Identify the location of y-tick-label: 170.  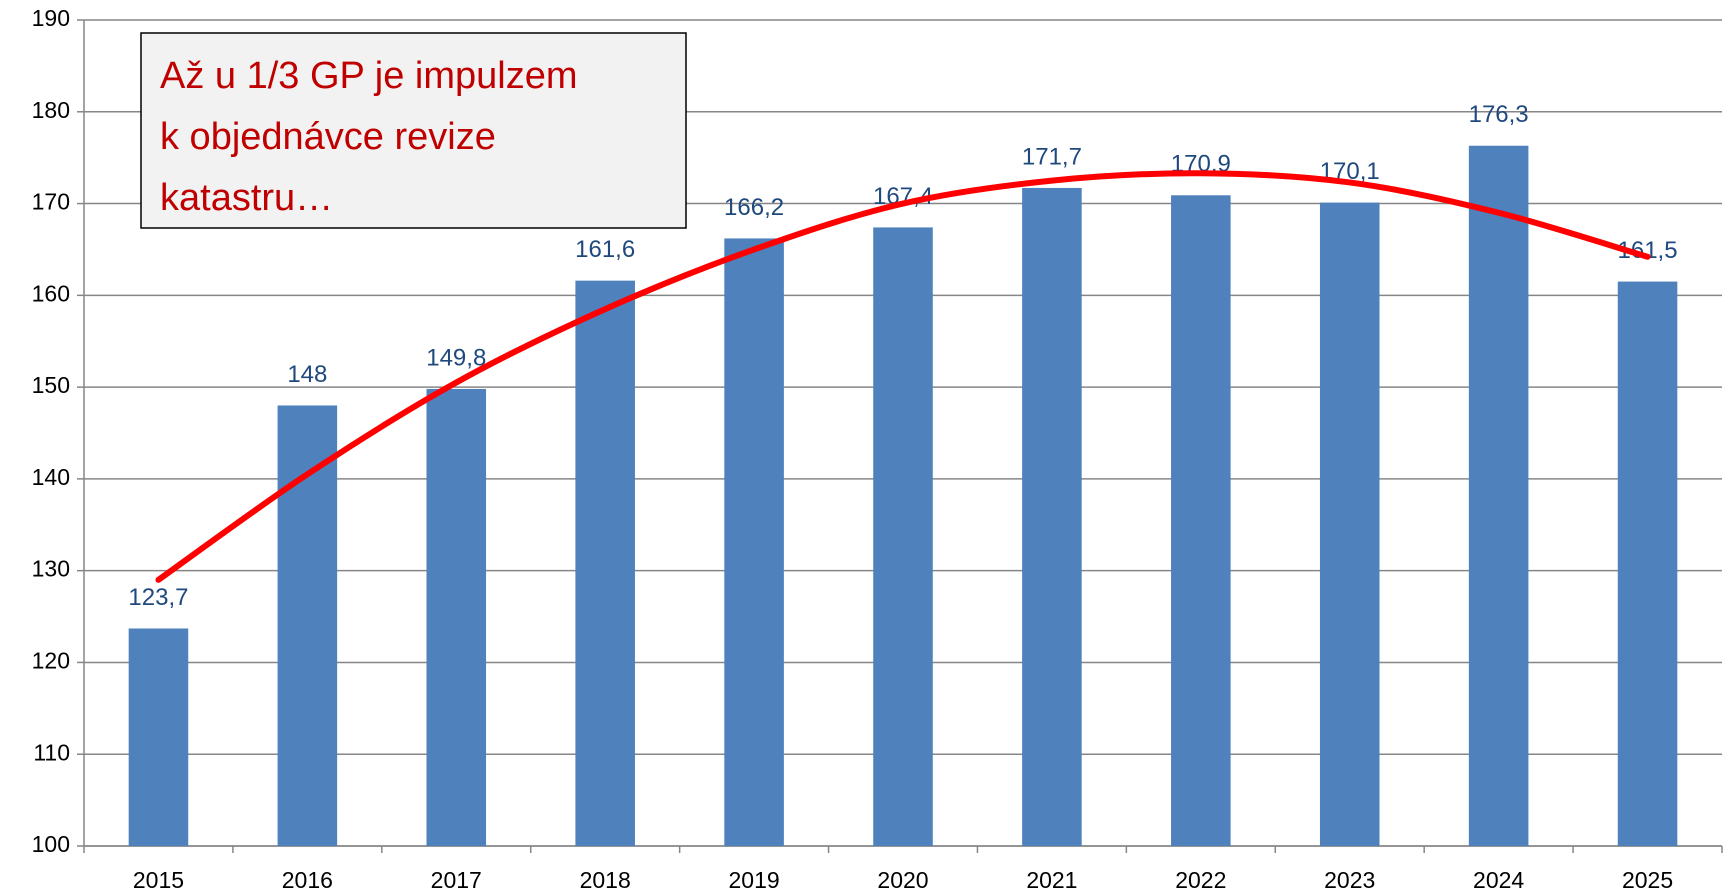
(51, 202).